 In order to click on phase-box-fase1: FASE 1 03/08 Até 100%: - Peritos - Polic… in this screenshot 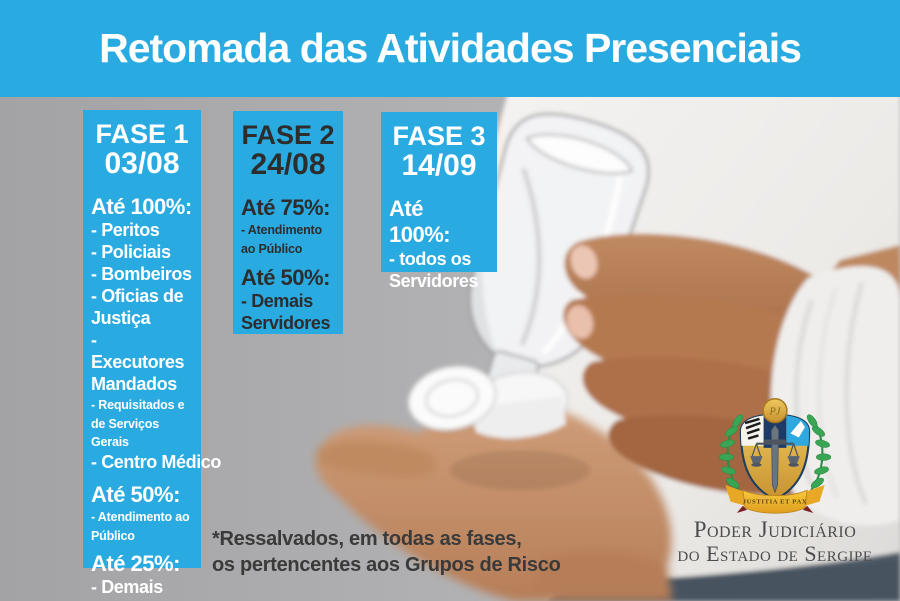, I will do `click(152, 355)`.